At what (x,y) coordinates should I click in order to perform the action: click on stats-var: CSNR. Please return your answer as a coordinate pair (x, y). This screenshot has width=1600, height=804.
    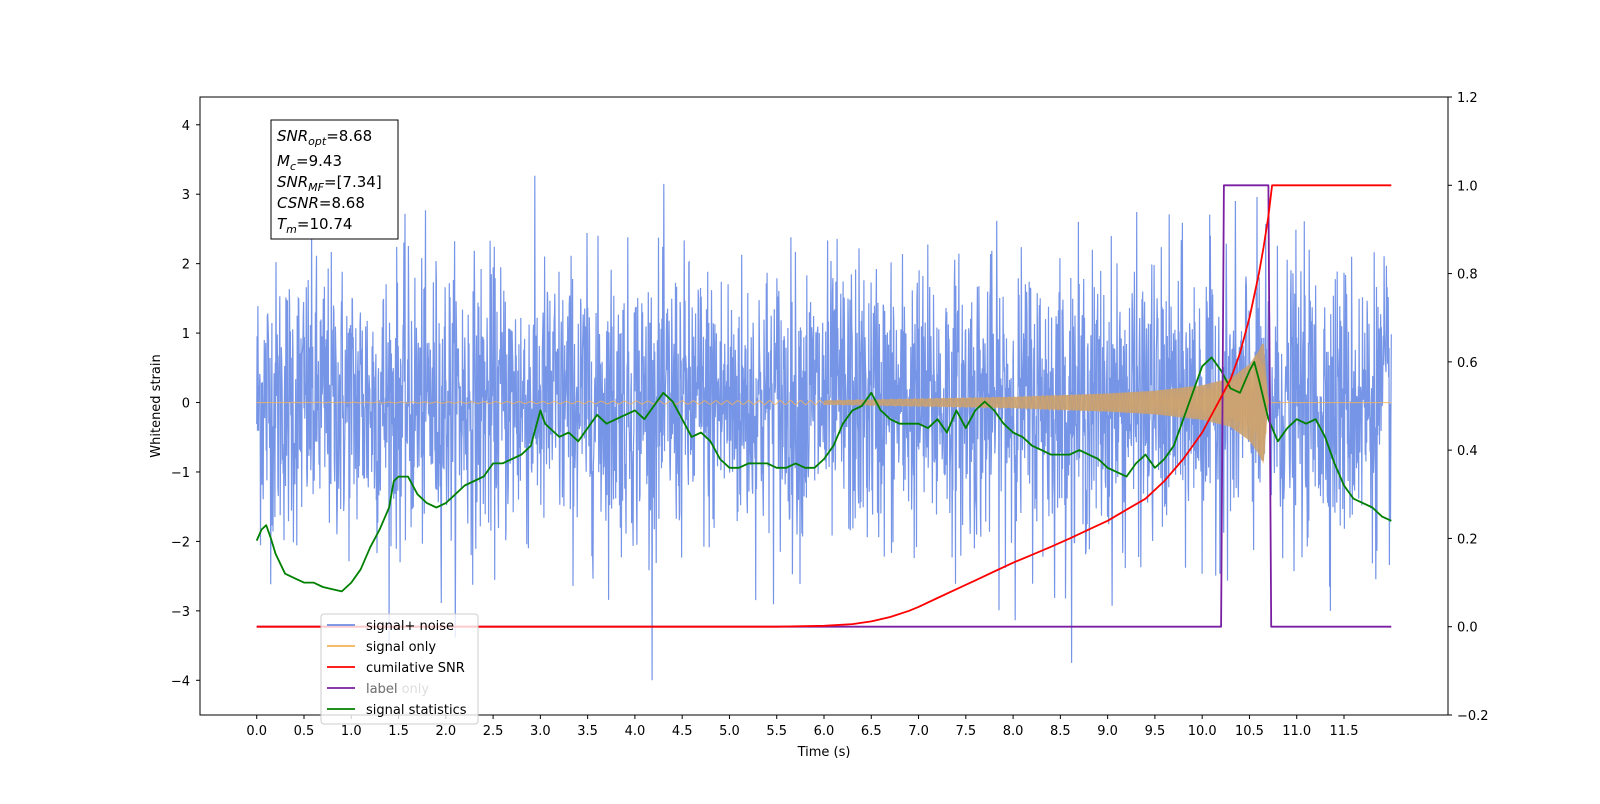
    Looking at the image, I should click on (298, 203).